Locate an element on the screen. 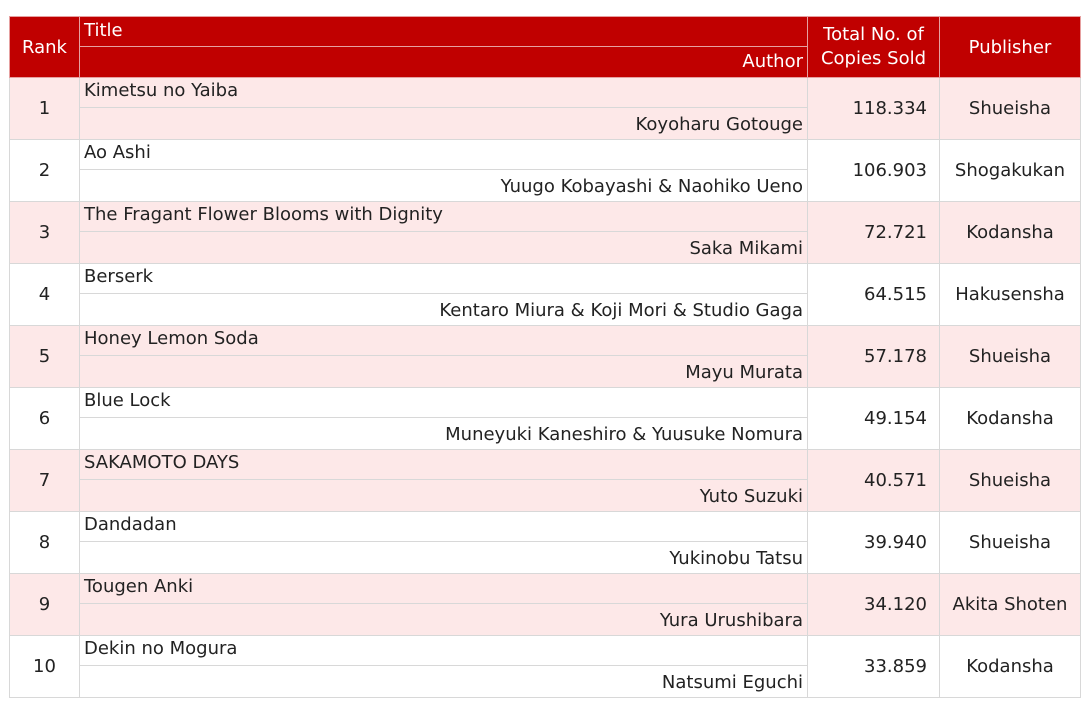 The width and height of the screenshot is (1089, 712). title-text: SAKAMOTO DAYS is located at coordinates (443, 465).